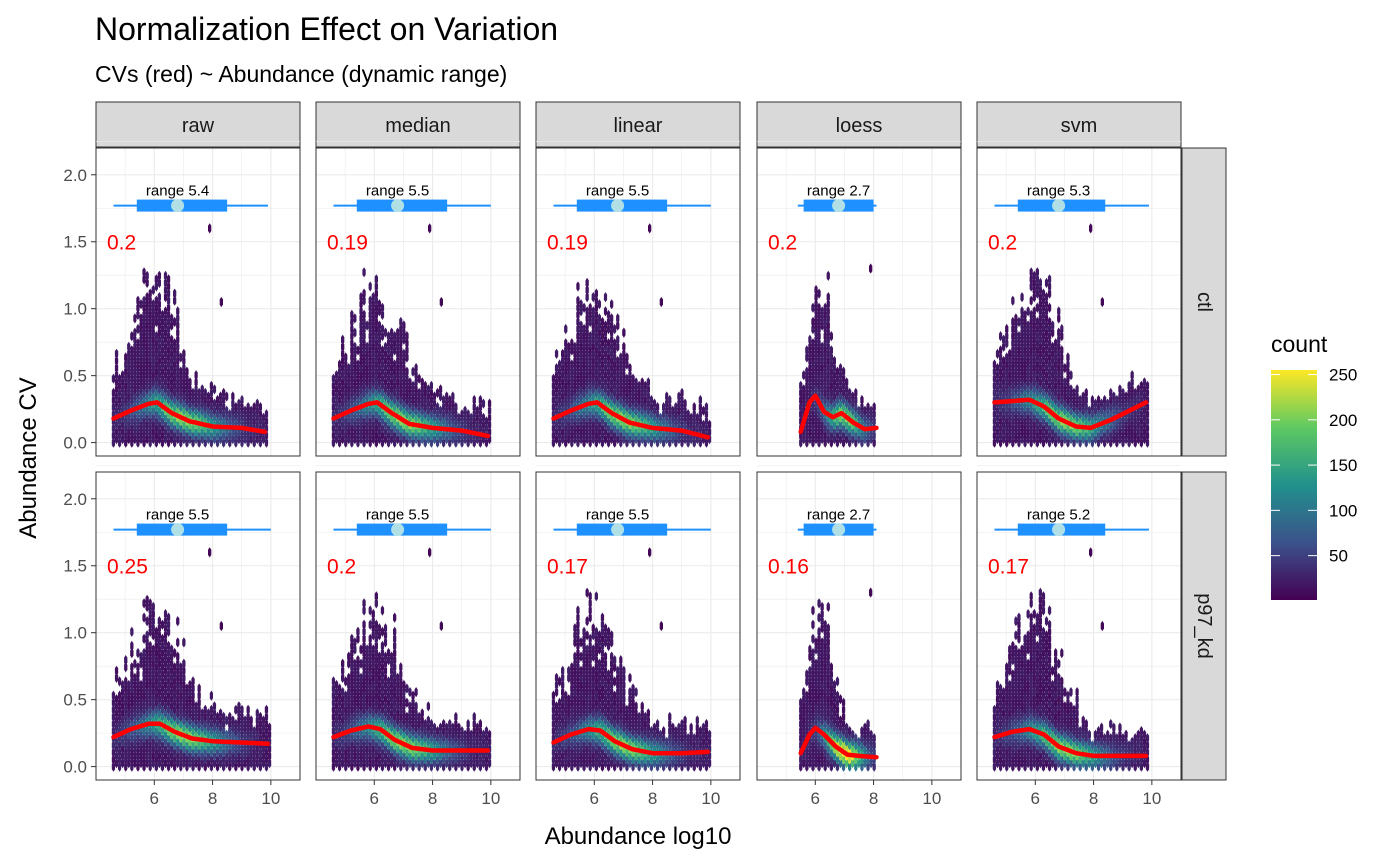  Describe the element at coordinates (270, 798) in the screenshot. I see `x-tick-label: 10` at that location.